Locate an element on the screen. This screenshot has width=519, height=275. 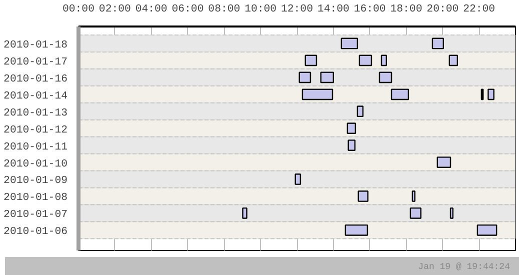
x-tick-label: 20:00 is located at coordinates (442, 10).